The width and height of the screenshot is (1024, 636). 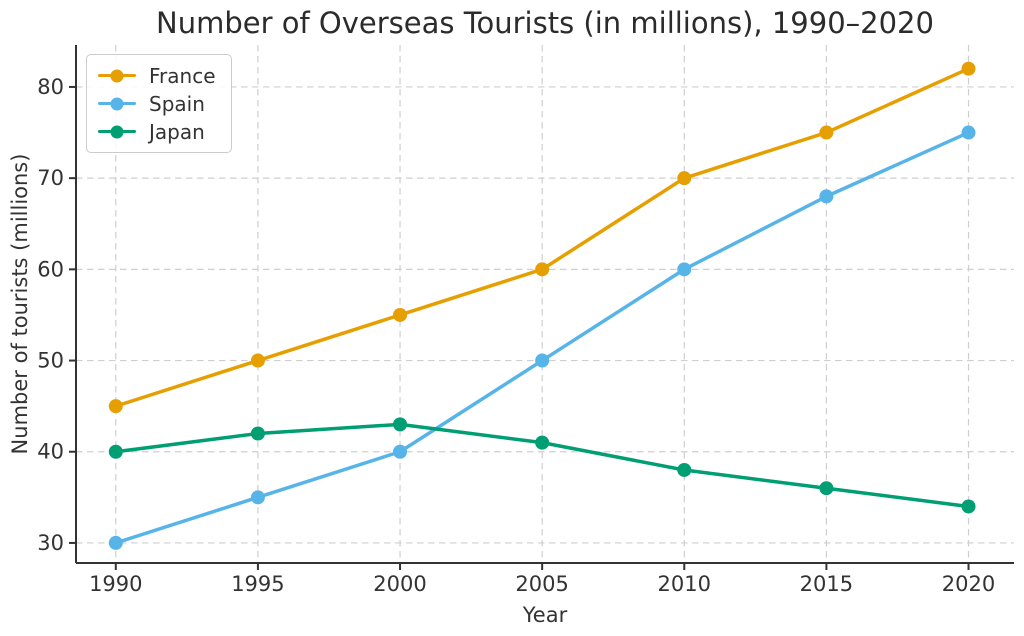 I want to click on france-line-sample, so click(x=117, y=75).